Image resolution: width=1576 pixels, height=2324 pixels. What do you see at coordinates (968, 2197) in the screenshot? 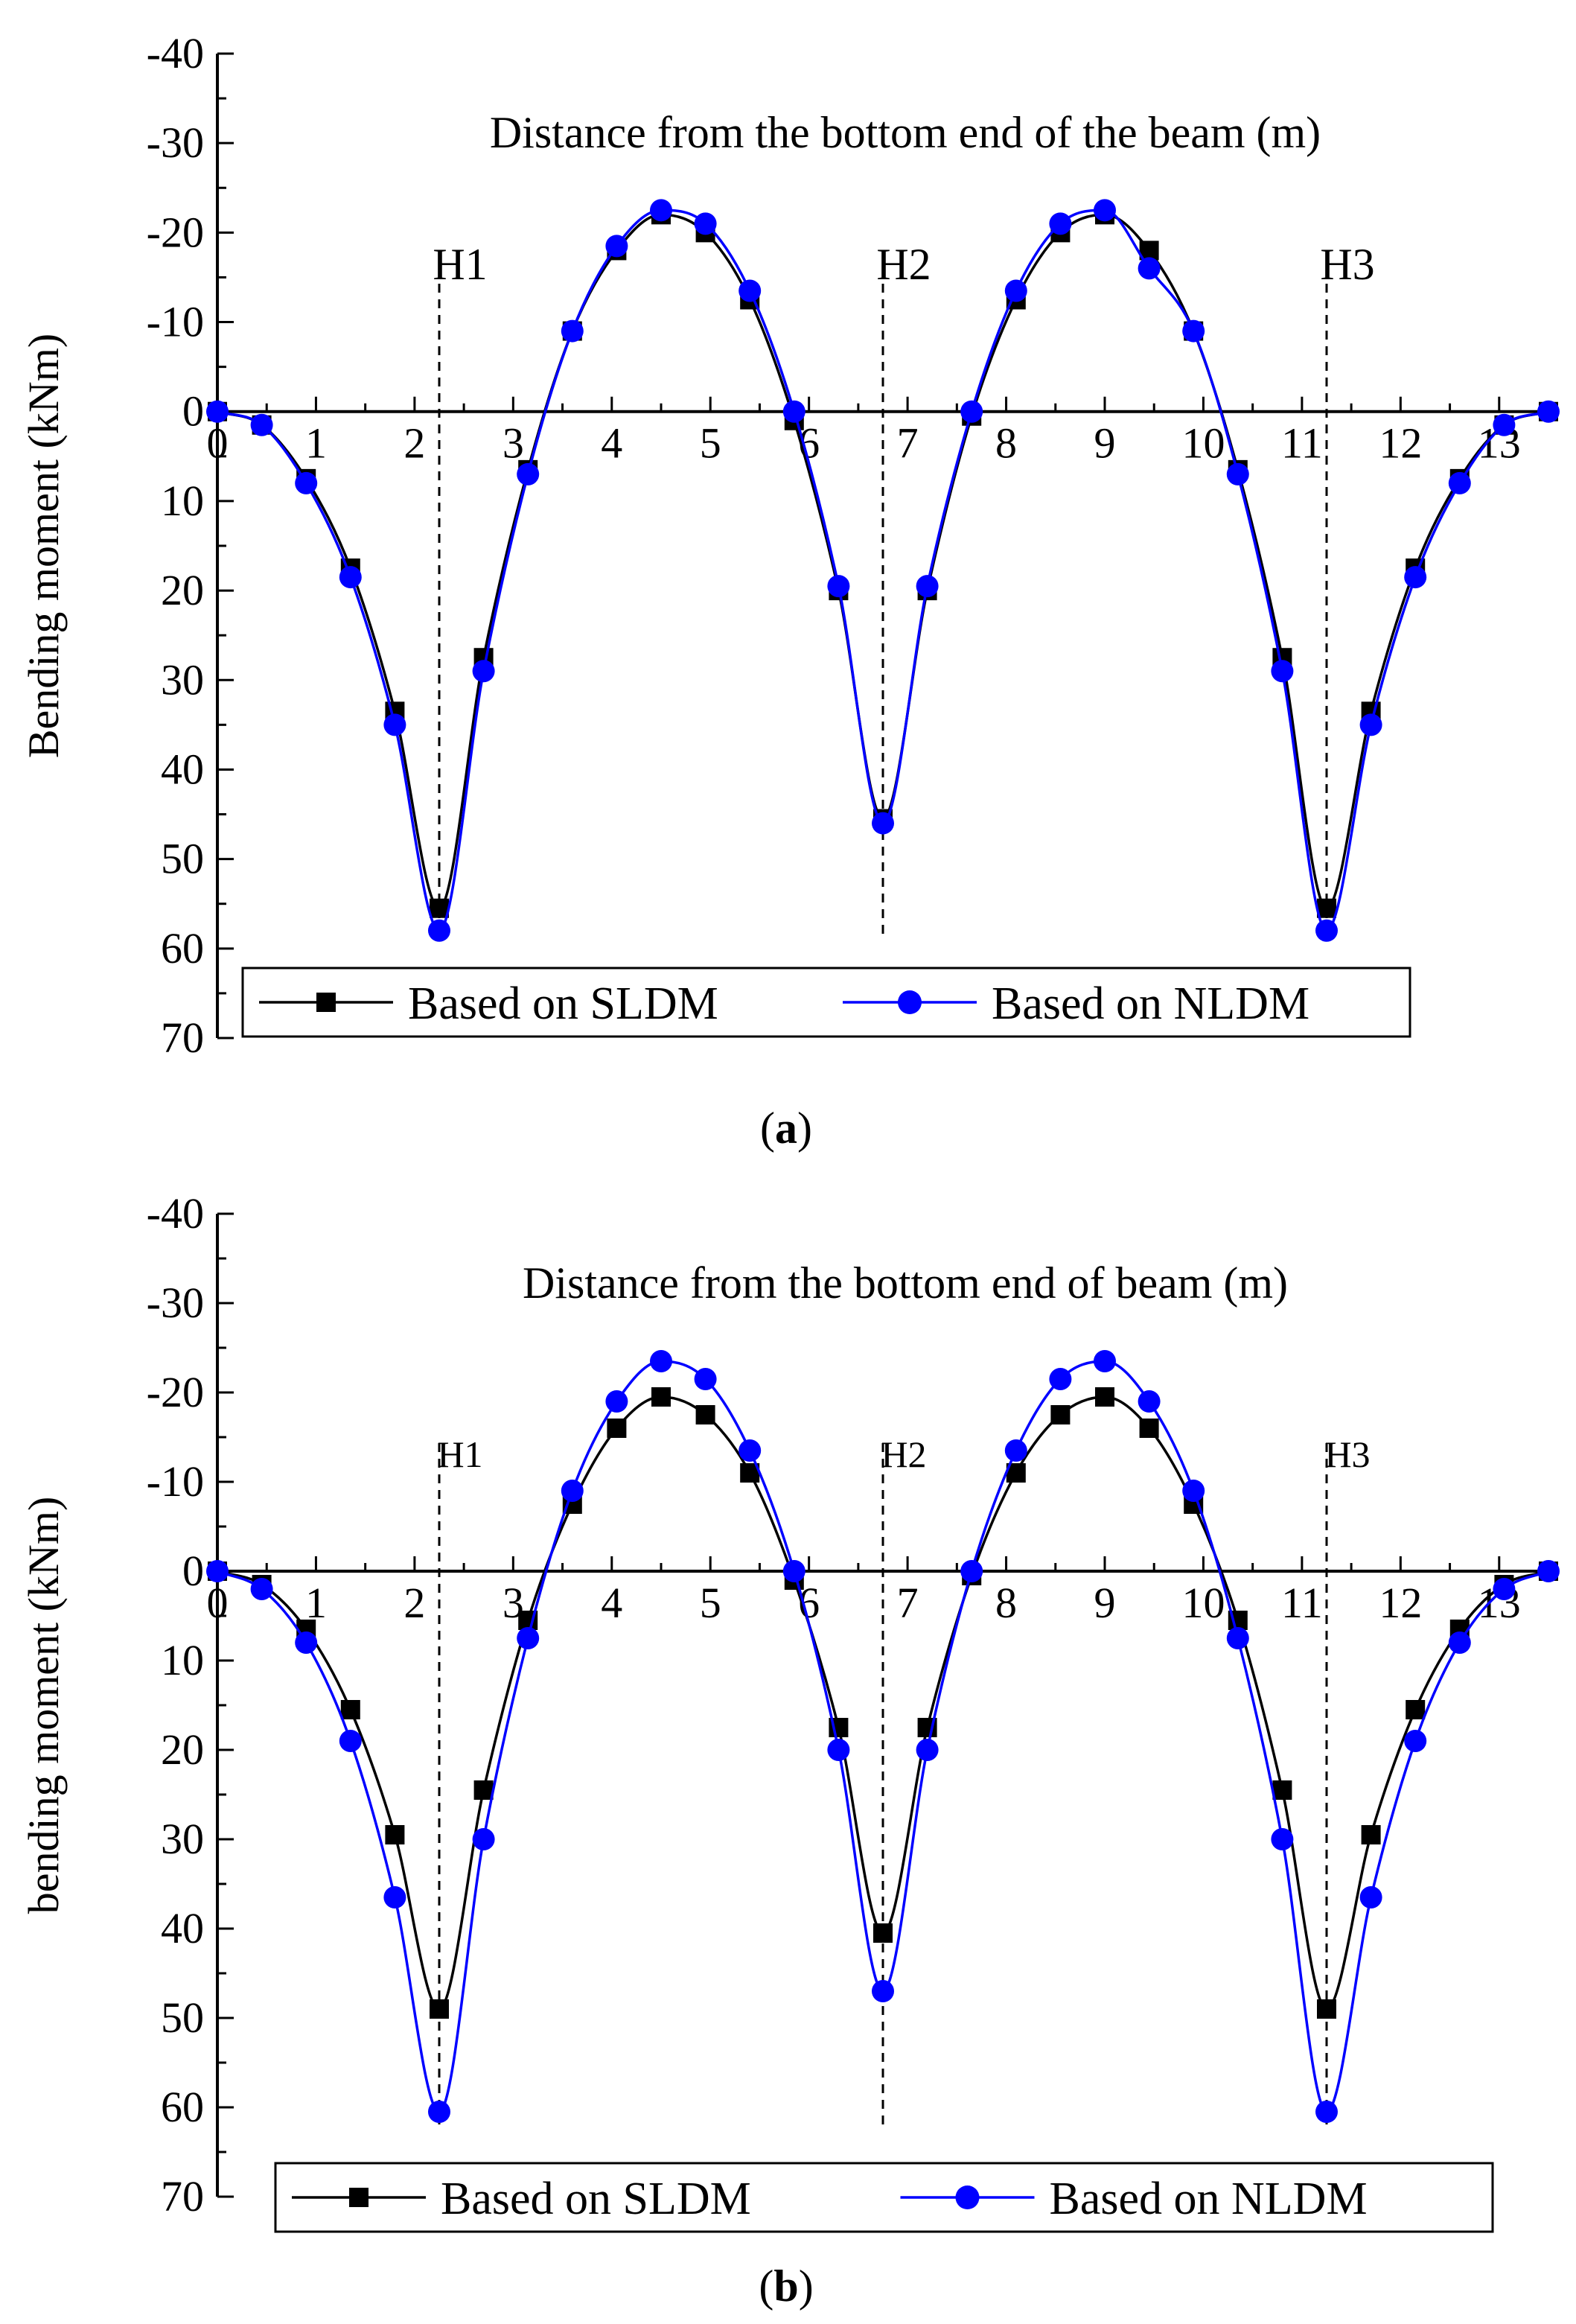
I see `legend-marker-circle` at bounding box center [968, 2197].